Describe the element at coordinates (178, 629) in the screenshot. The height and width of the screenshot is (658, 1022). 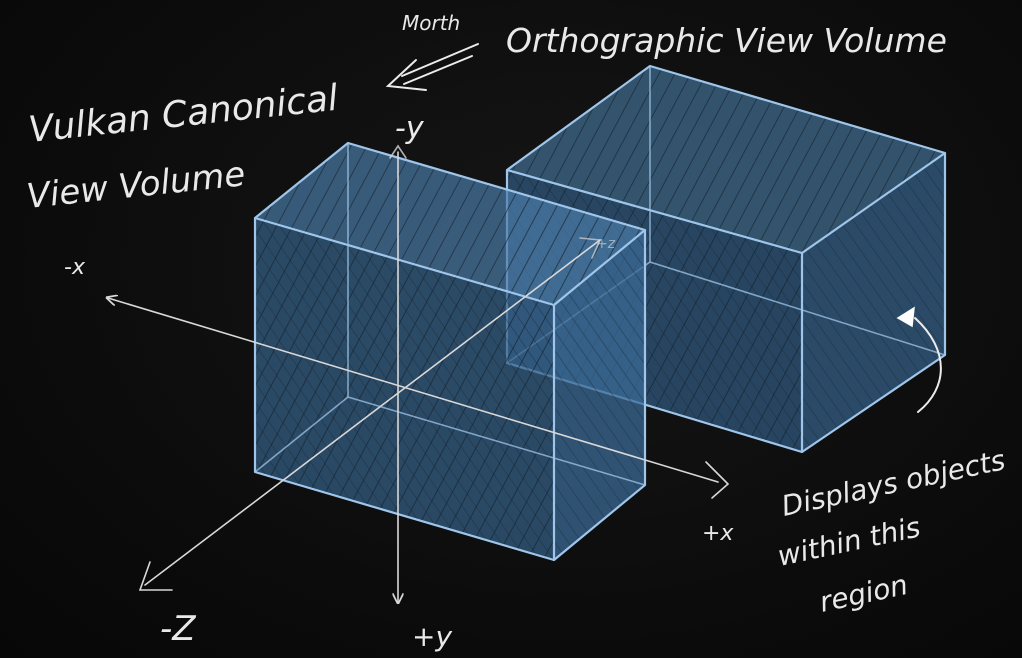
I see `axis-label-neg-z: -Z` at that location.